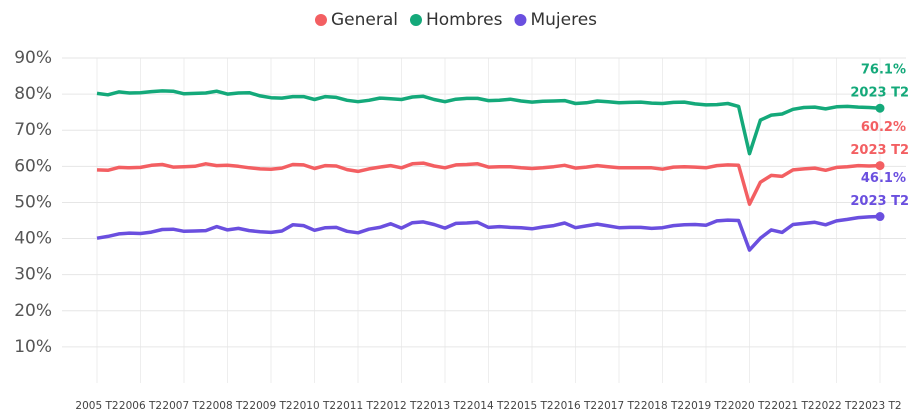  Describe the element at coordinates (618, 406) in the screenshot. I see `x-tick-label: 2017 T2` at that location.